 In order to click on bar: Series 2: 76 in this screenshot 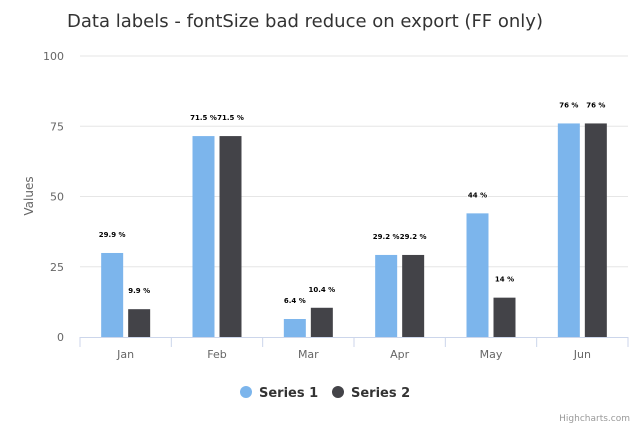, I will do `click(595, 230)`.